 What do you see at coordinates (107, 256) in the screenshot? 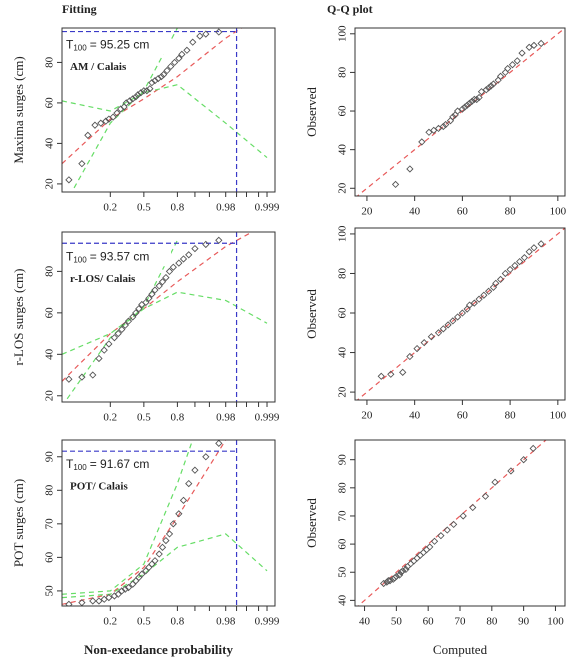
I see `return-level-text: T100 = 93.57 cm` at bounding box center [107, 256].